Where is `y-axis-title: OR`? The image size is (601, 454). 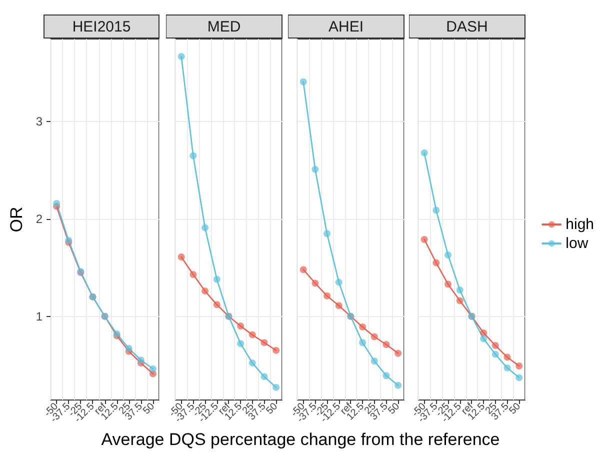
y-axis-title: OR is located at coordinates (16, 219).